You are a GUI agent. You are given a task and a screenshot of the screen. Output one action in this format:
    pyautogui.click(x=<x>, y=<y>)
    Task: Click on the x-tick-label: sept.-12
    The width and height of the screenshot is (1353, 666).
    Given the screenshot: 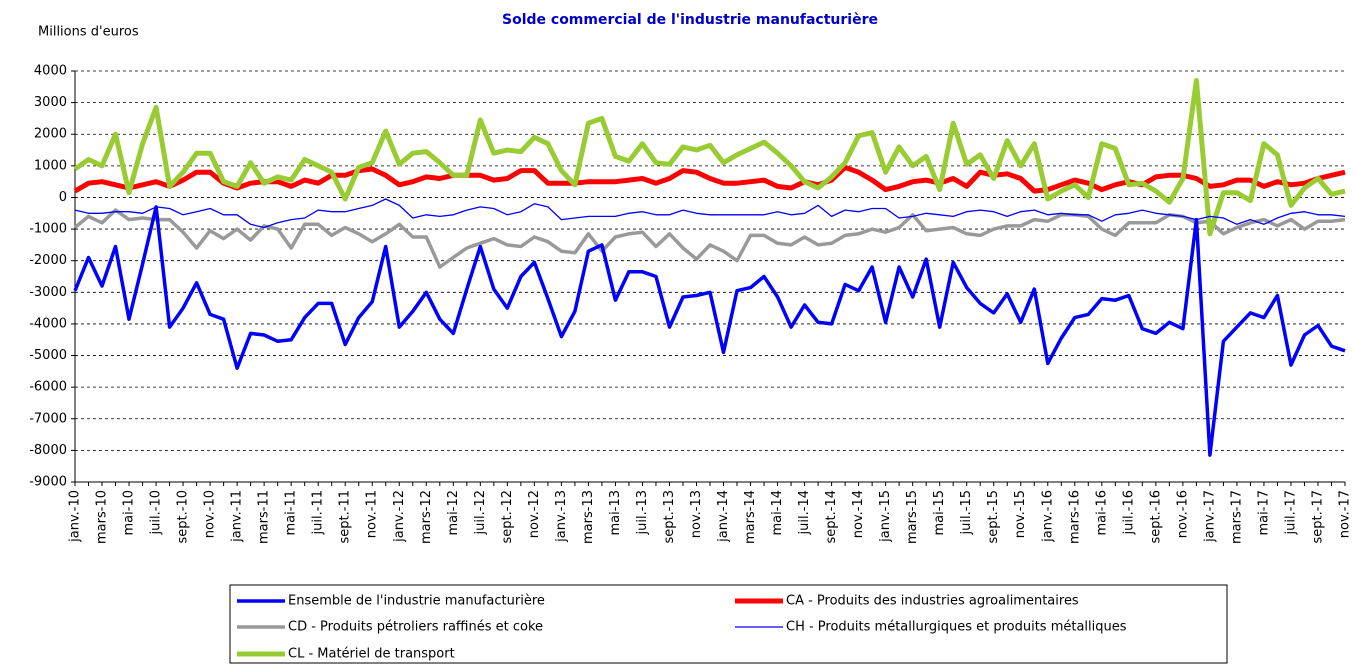 What is the action you would take?
    pyautogui.click(x=507, y=517)
    